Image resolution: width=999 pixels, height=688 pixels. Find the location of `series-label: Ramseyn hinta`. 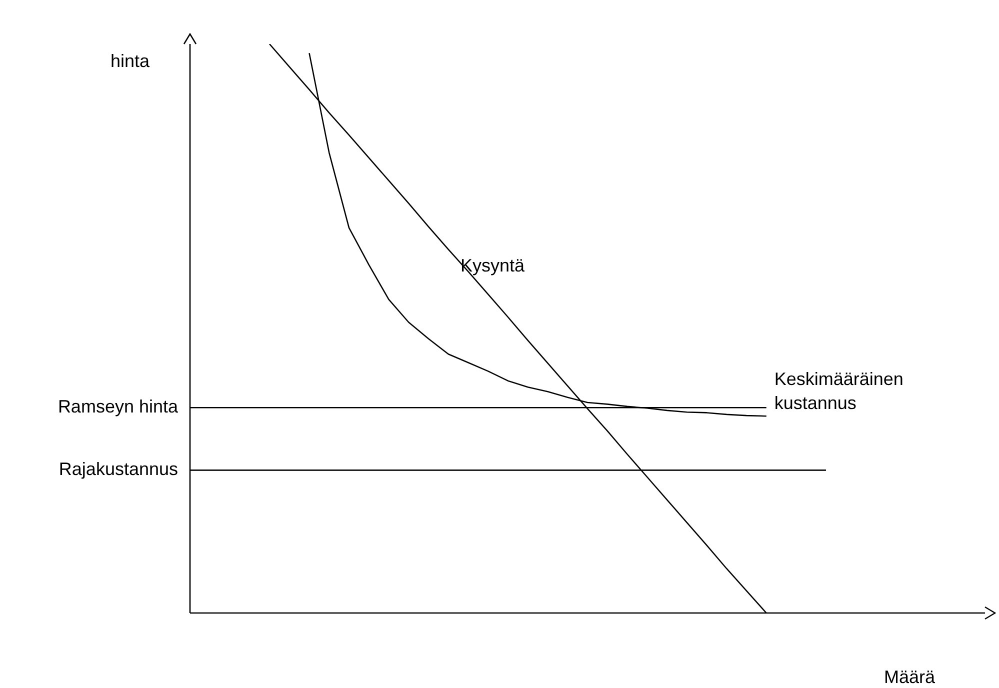

series-label: Ramseyn hinta is located at coordinates (118, 406).